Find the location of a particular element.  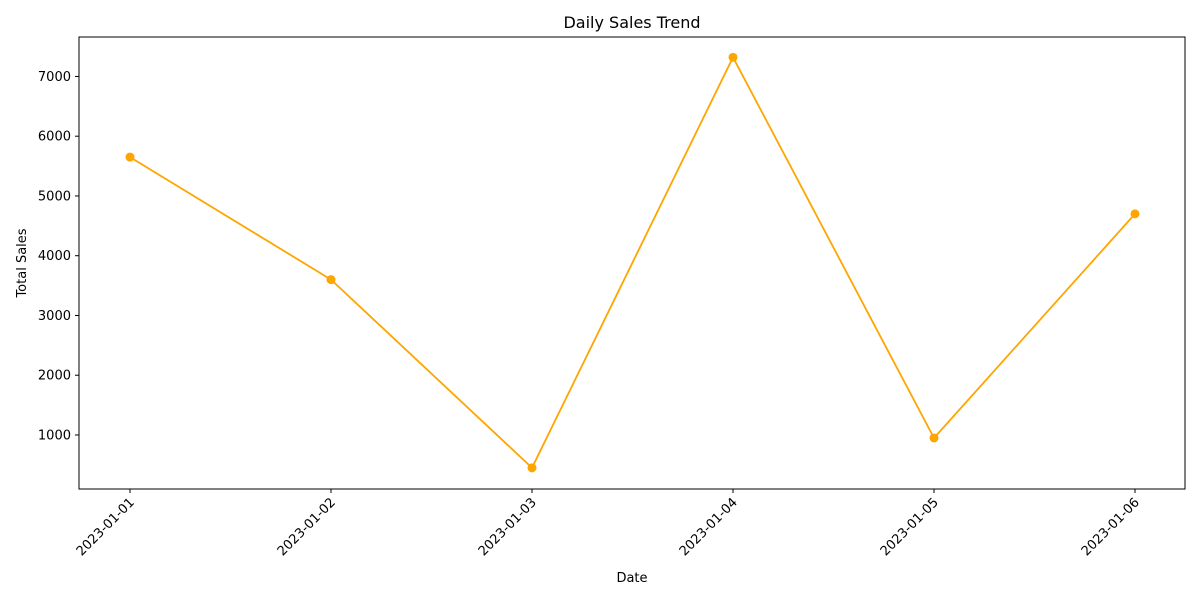

x-tick-label: 2023-01-03 is located at coordinates (508, 527).